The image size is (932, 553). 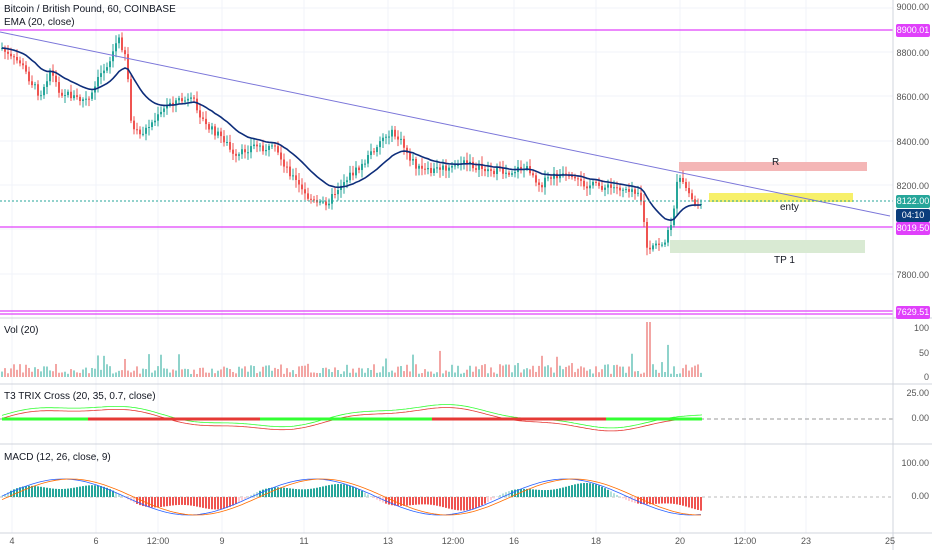 What do you see at coordinates (57, 457) in the screenshot?
I see `macd-legend: MACD (12, 26, close, 9)` at bounding box center [57, 457].